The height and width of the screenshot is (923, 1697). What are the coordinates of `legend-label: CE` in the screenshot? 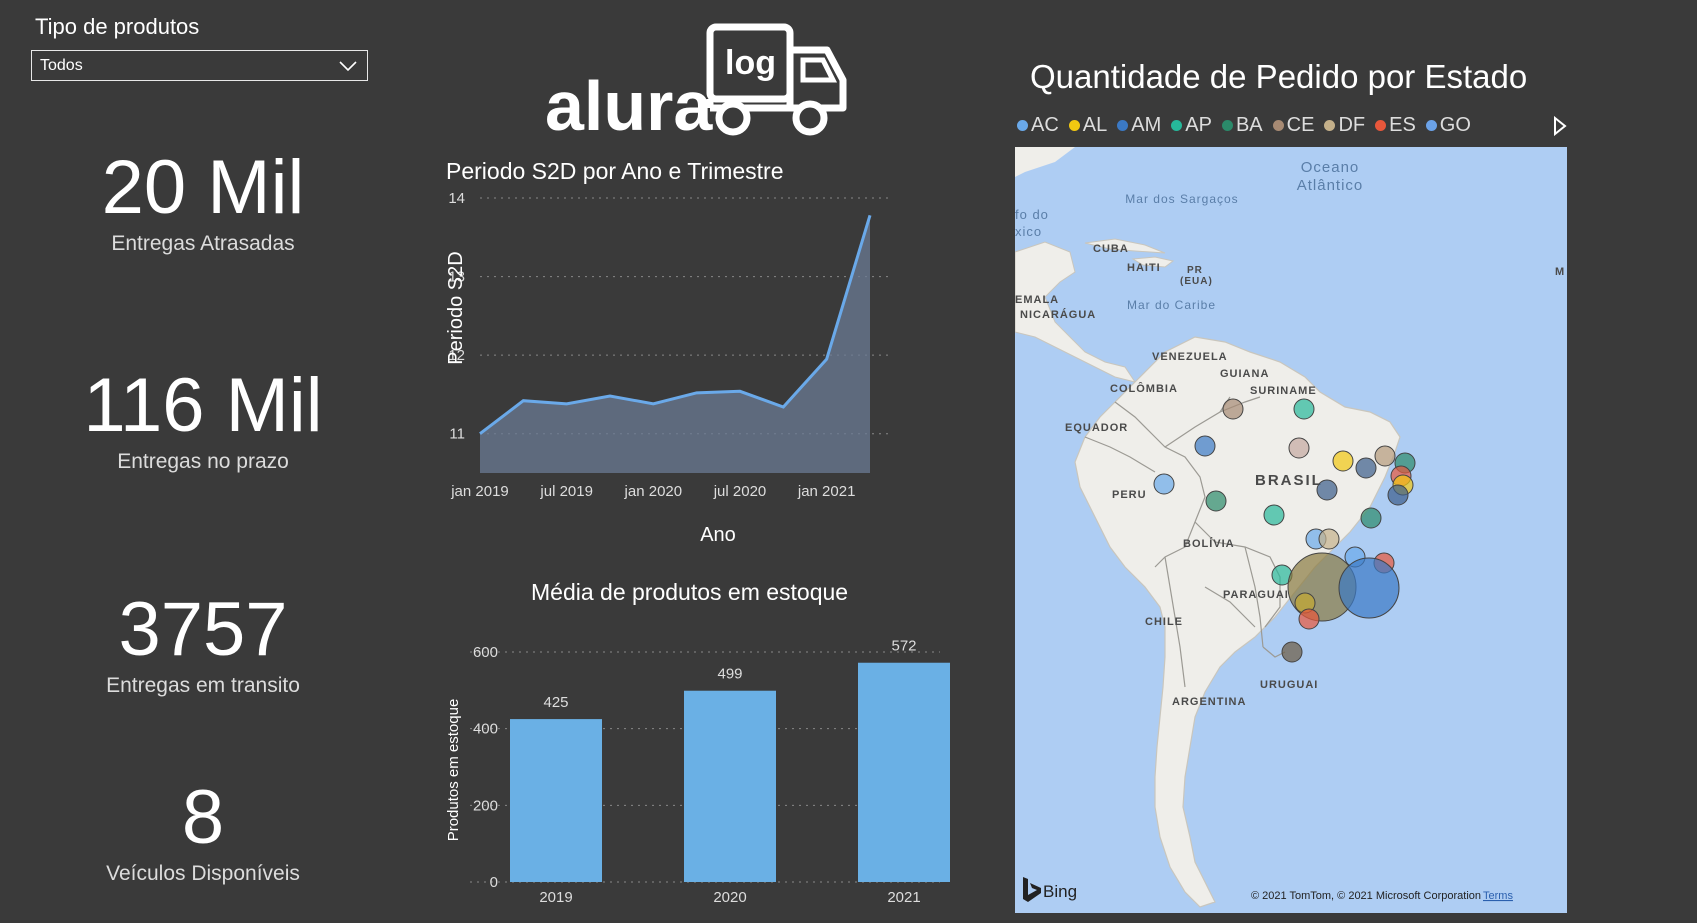 It's located at (1300, 125).